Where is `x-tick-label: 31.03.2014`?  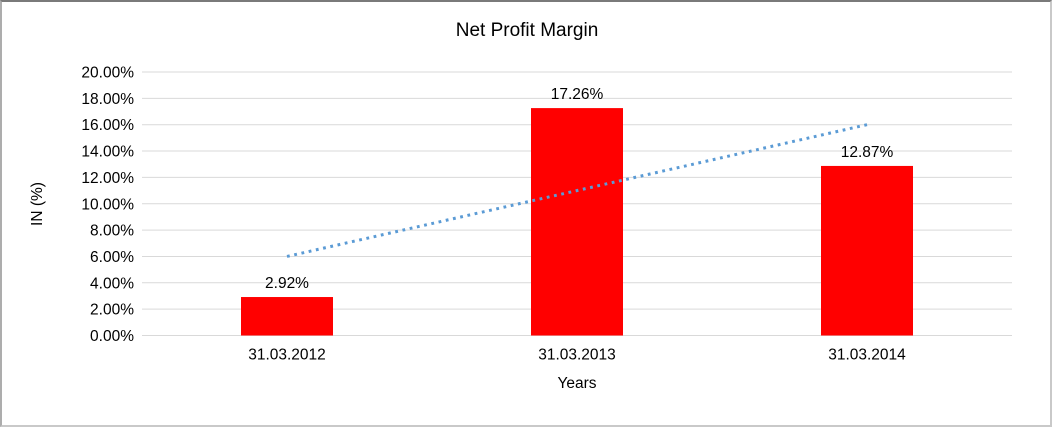 x-tick-label: 31.03.2014 is located at coordinates (867, 355).